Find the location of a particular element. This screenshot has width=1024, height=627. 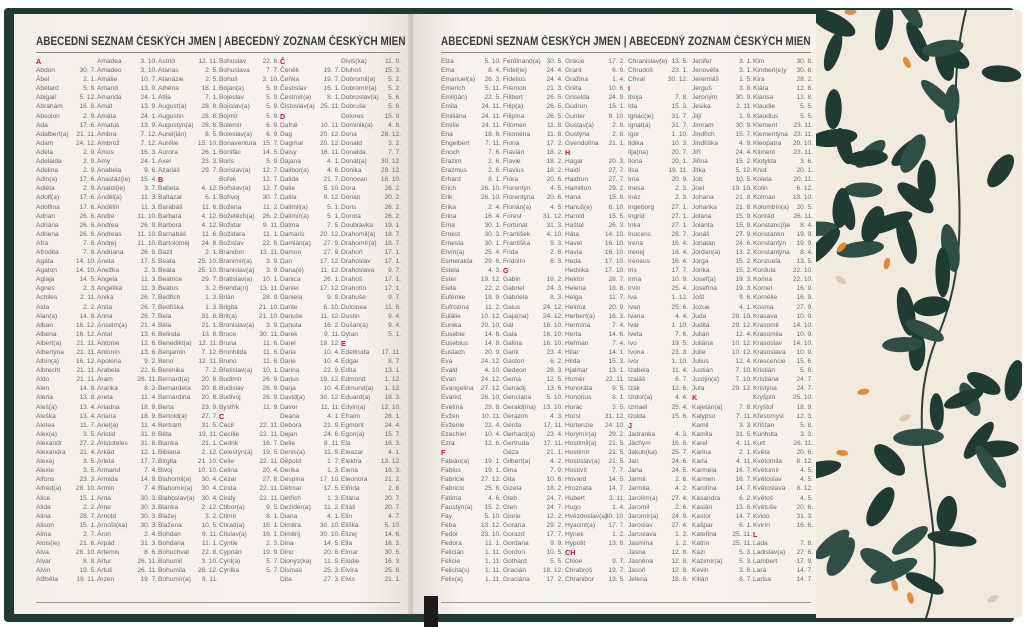

name: Klarisa is located at coordinates (763, 98).